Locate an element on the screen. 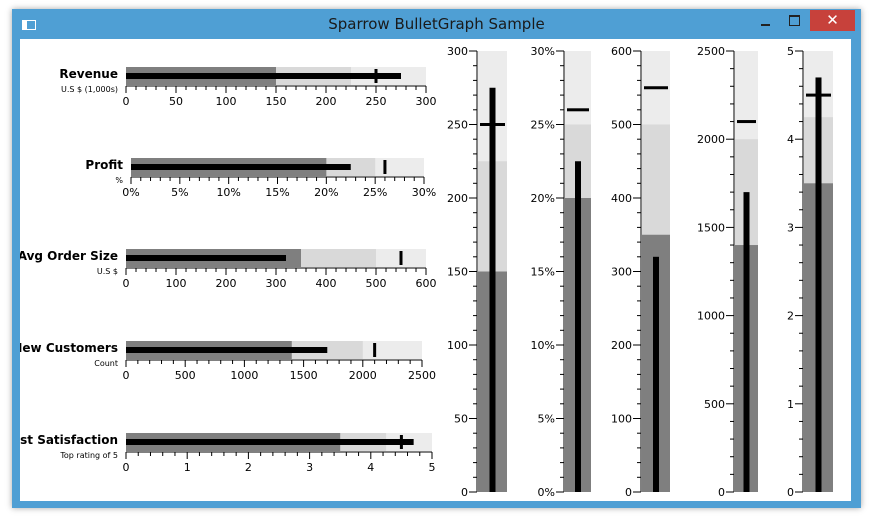 The width and height of the screenshot is (879, 529). bullet-subtitle: U.S $ (1,000s) is located at coordinates (89, 89).